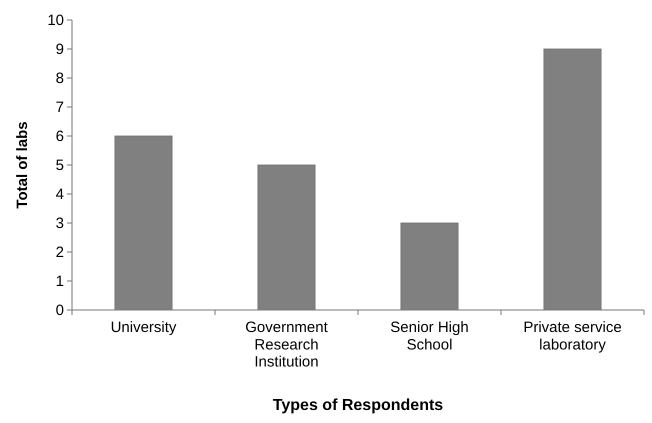  I want to click on y-tick-label: 10, so click(55, 20).